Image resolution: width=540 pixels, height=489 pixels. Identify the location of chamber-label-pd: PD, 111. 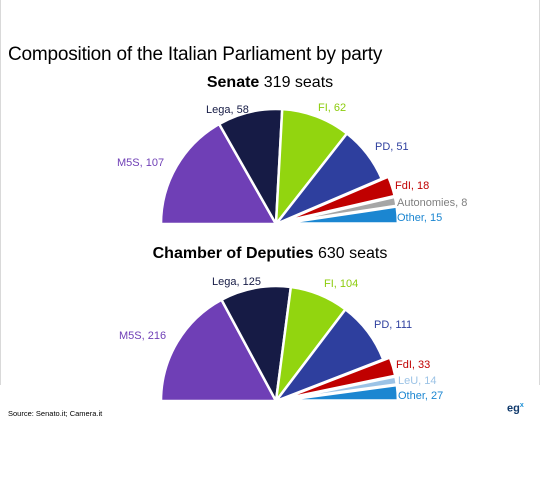
(393, 325).